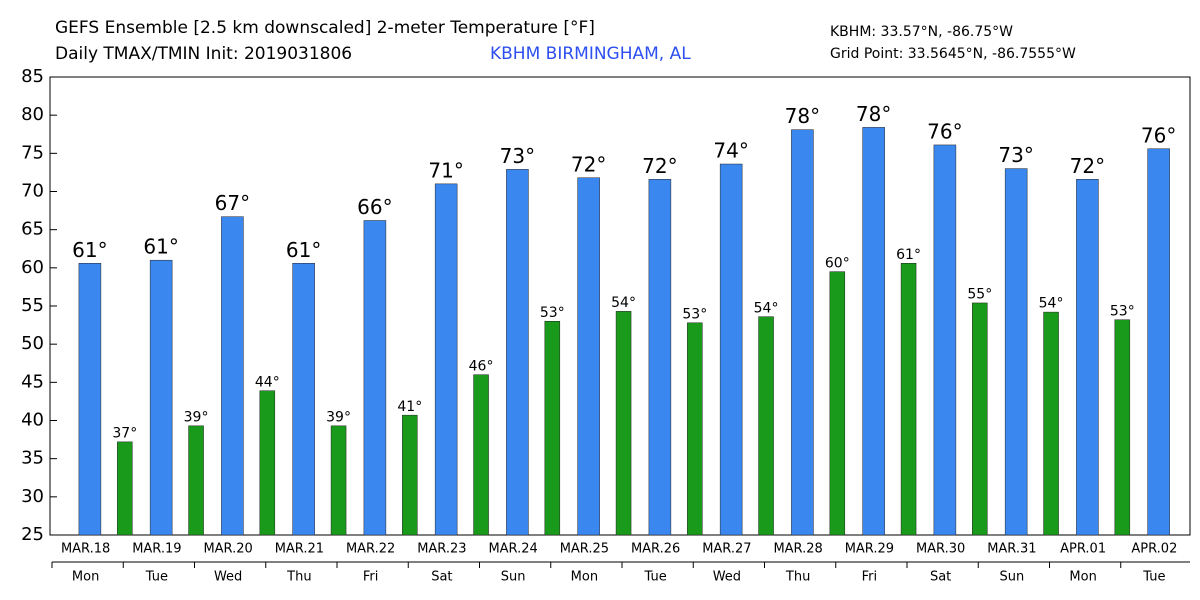 This screenshot has width=1200, height=600. What do you see at coordinates (85, 549) in the screenshot?
I see `x-tick-label: MAR.18` at bounding box center [85, 549].